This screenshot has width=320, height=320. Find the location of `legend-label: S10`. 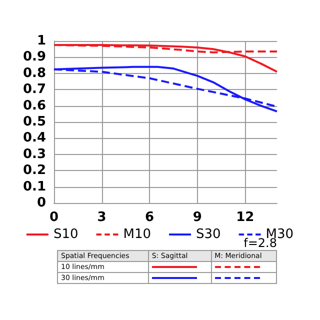

legend-label: S10 is located at coordinates (65, 234).